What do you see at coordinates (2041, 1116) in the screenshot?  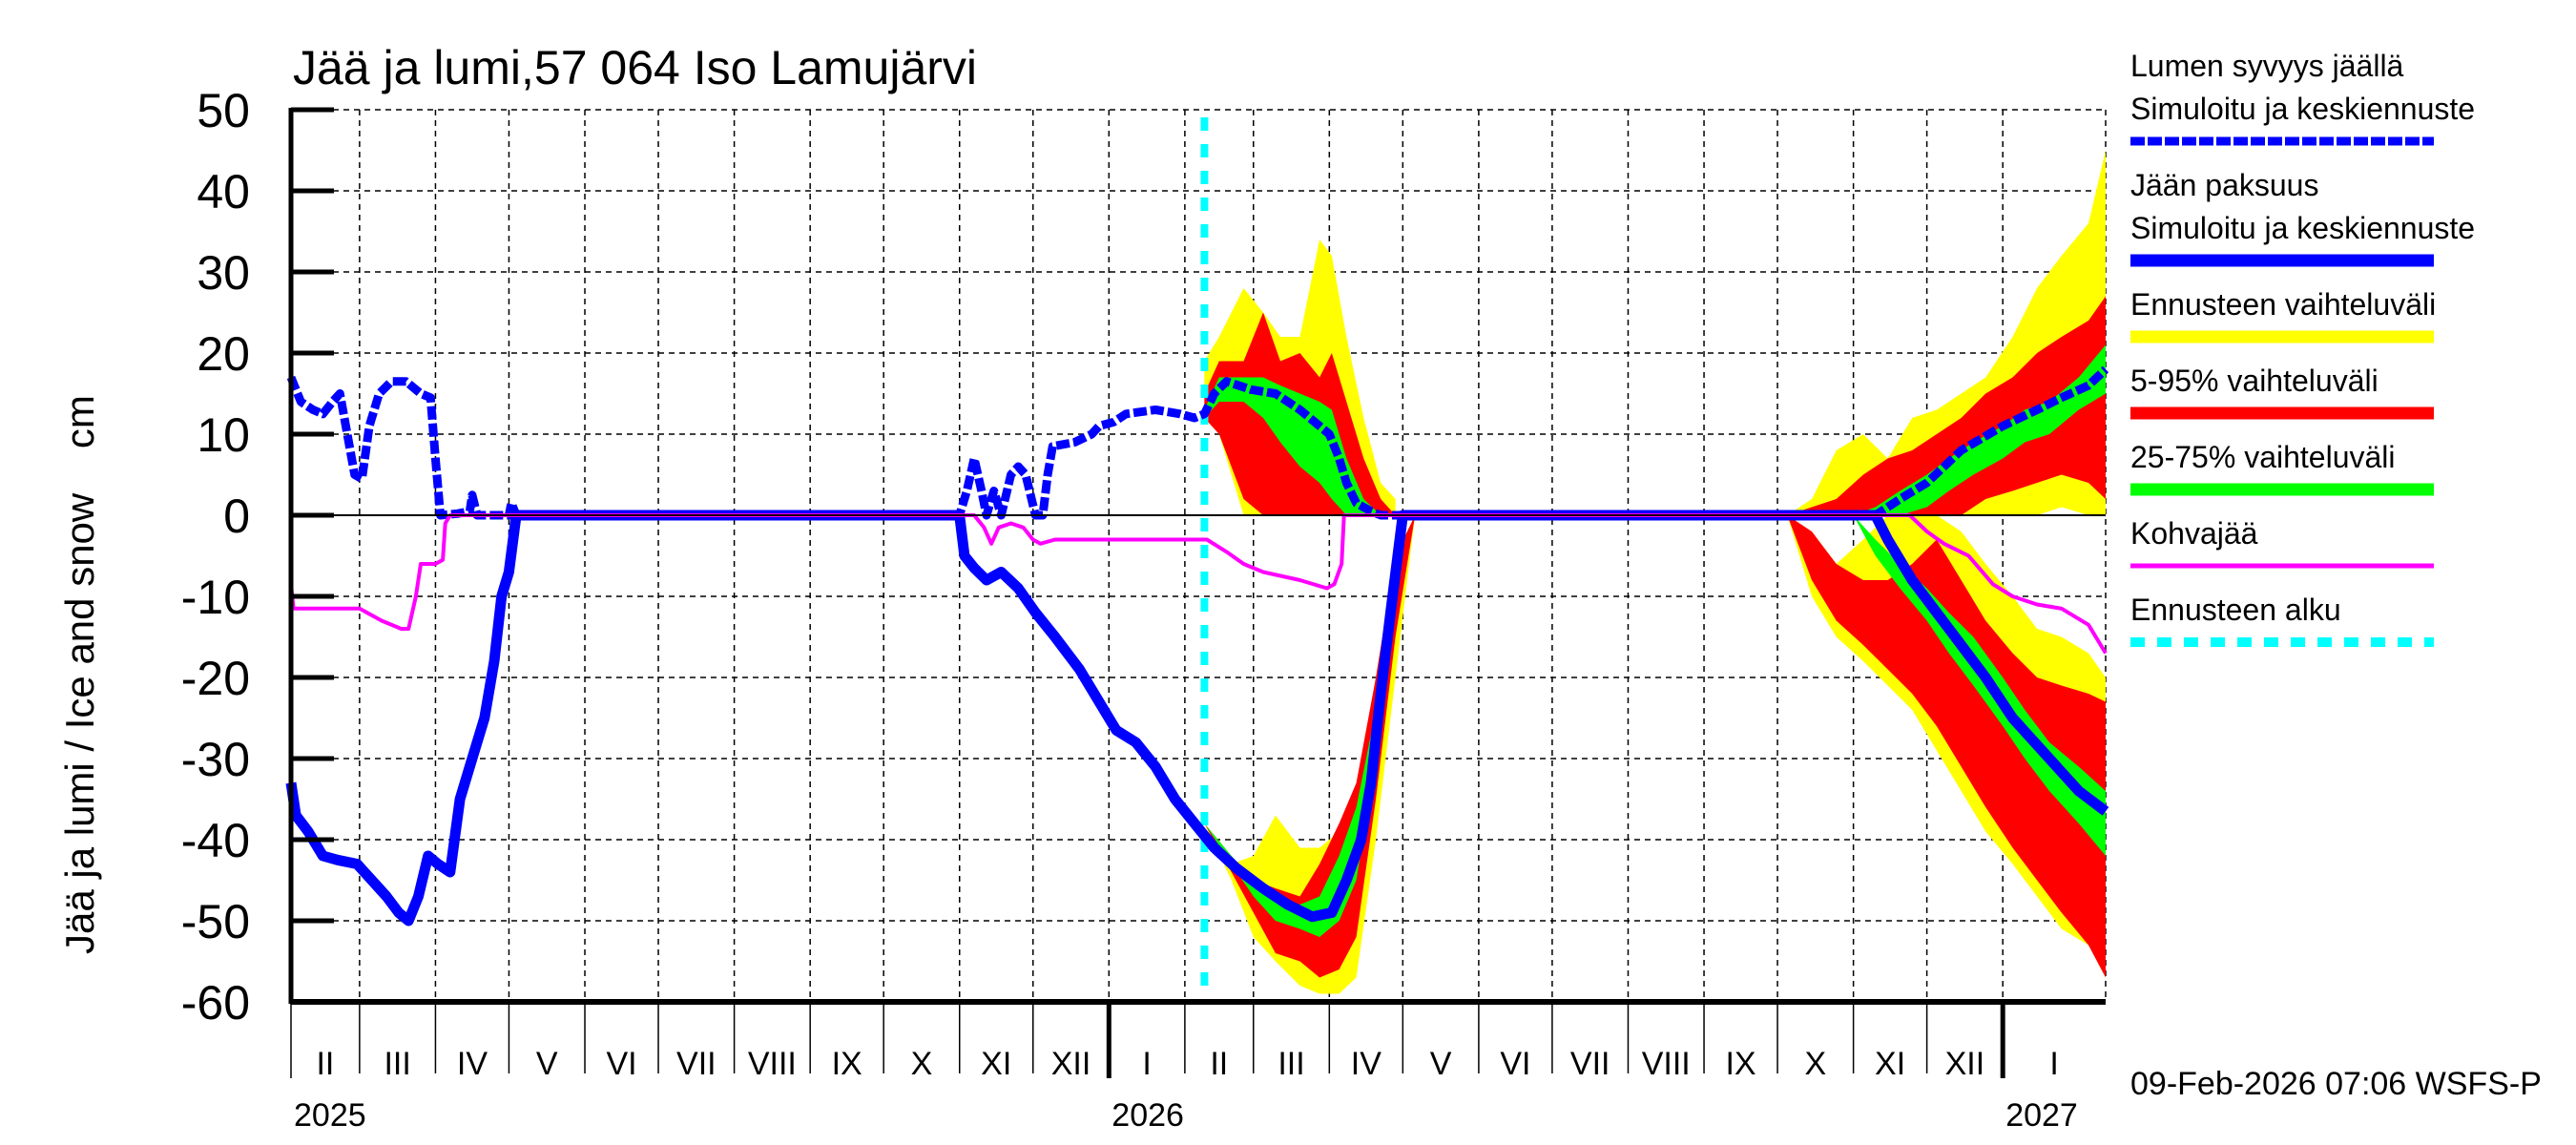 I see `x-year-label: 2027` at bounding box center [2041, 1116].